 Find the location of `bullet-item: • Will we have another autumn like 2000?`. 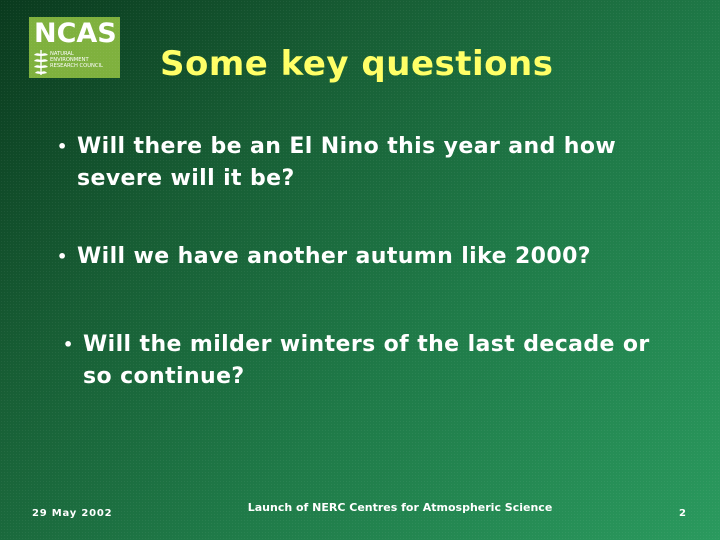

bullet-item: • Will we have another autumn like 2000? is located at coordinates (367, 257).